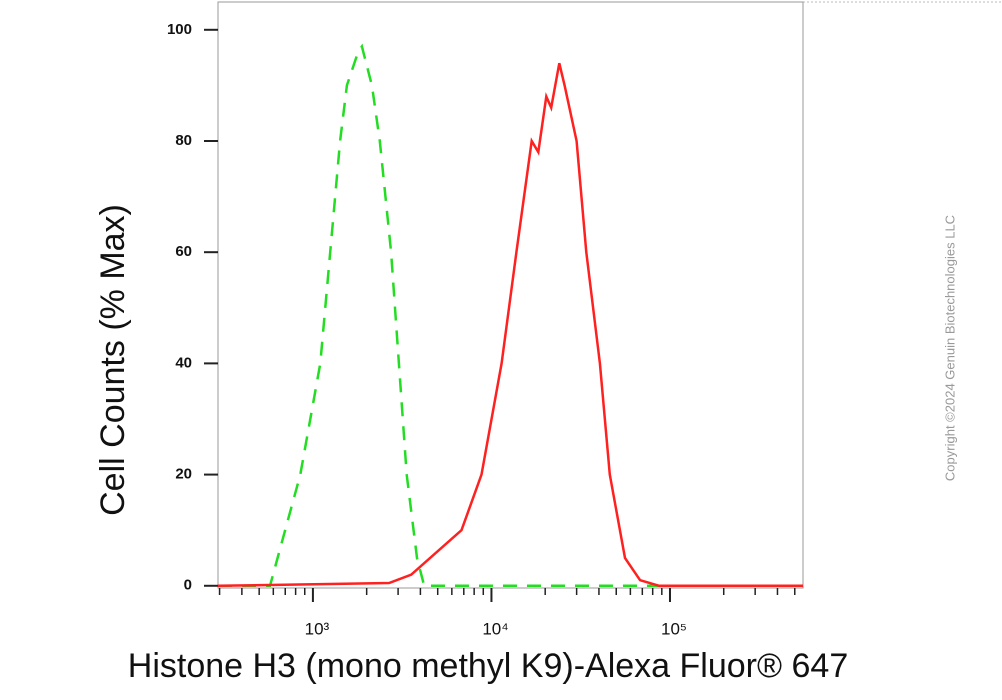  What do you see at coordinates (113, 360) in the screenshot?
I see `y-axis-label: Cell Counts (% Max)` at bounding box center [113, 360].